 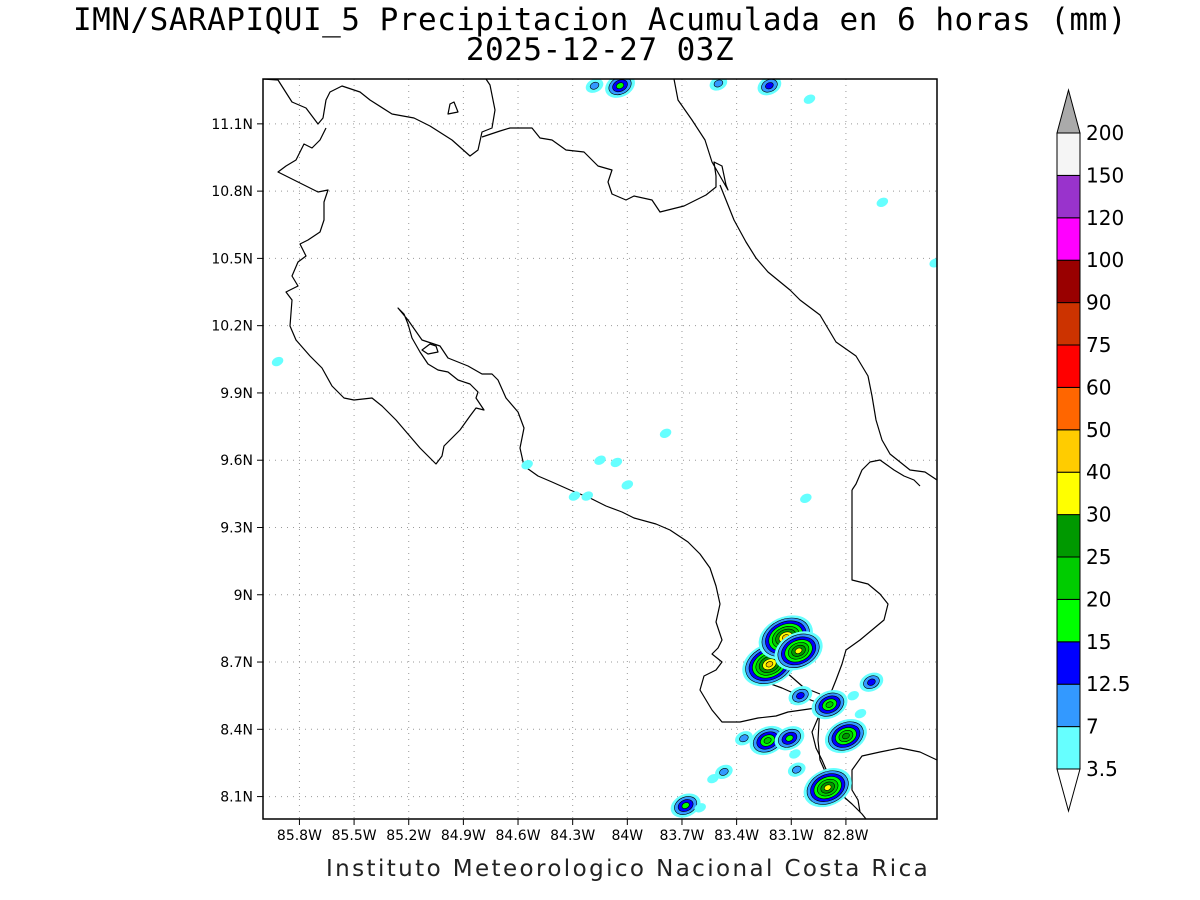 I want to click on colorbar-label: 20, so click(x=1098, y=599).